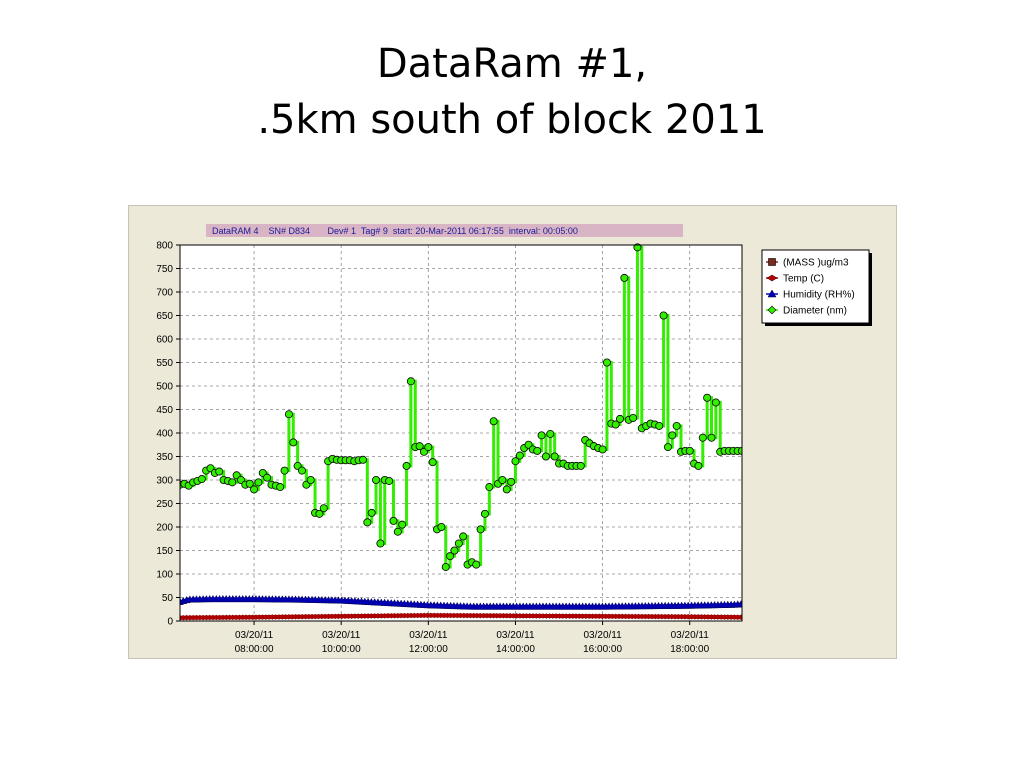  Describe the element at coordinates (164, 457) in the screenshot. I see `y-tick-label: 350` at that location.